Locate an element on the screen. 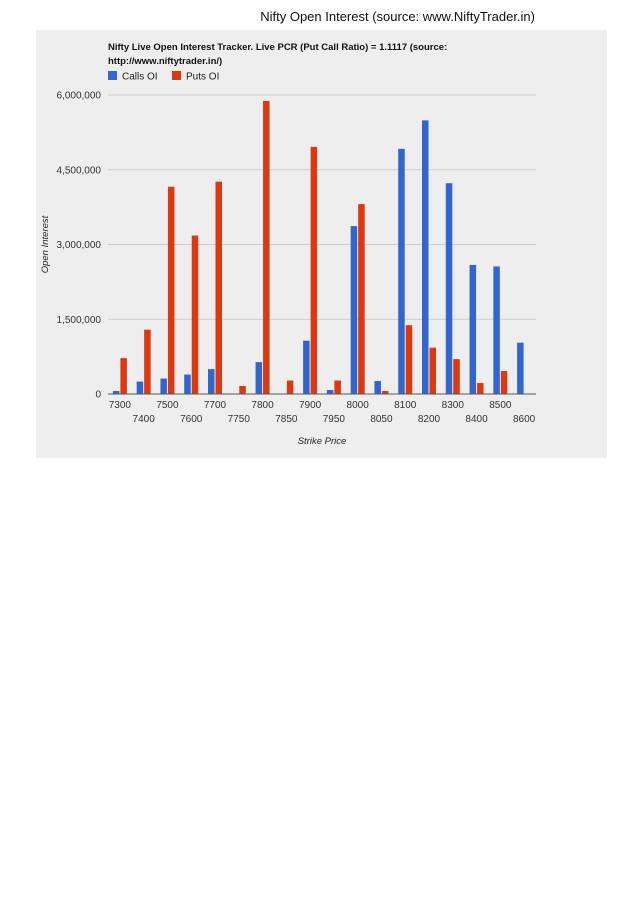 Image resolution: width=638 pixels, height=903 pixels. x-tick-label: 8500 is located at coordinates (500, 405).